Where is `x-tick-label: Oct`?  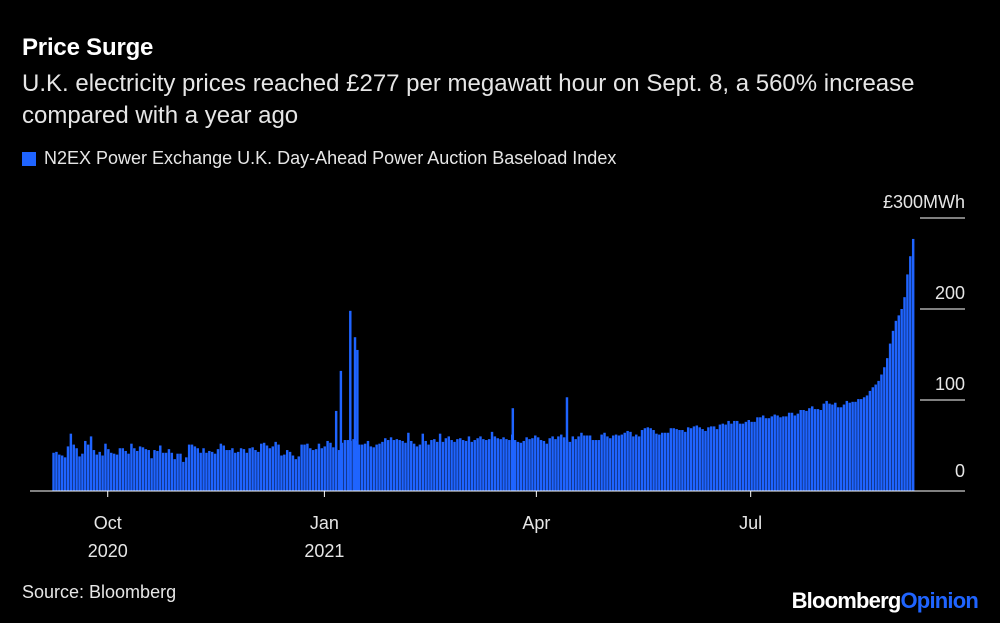
x-tick-label: Oct is located at coordinates (108, 523).